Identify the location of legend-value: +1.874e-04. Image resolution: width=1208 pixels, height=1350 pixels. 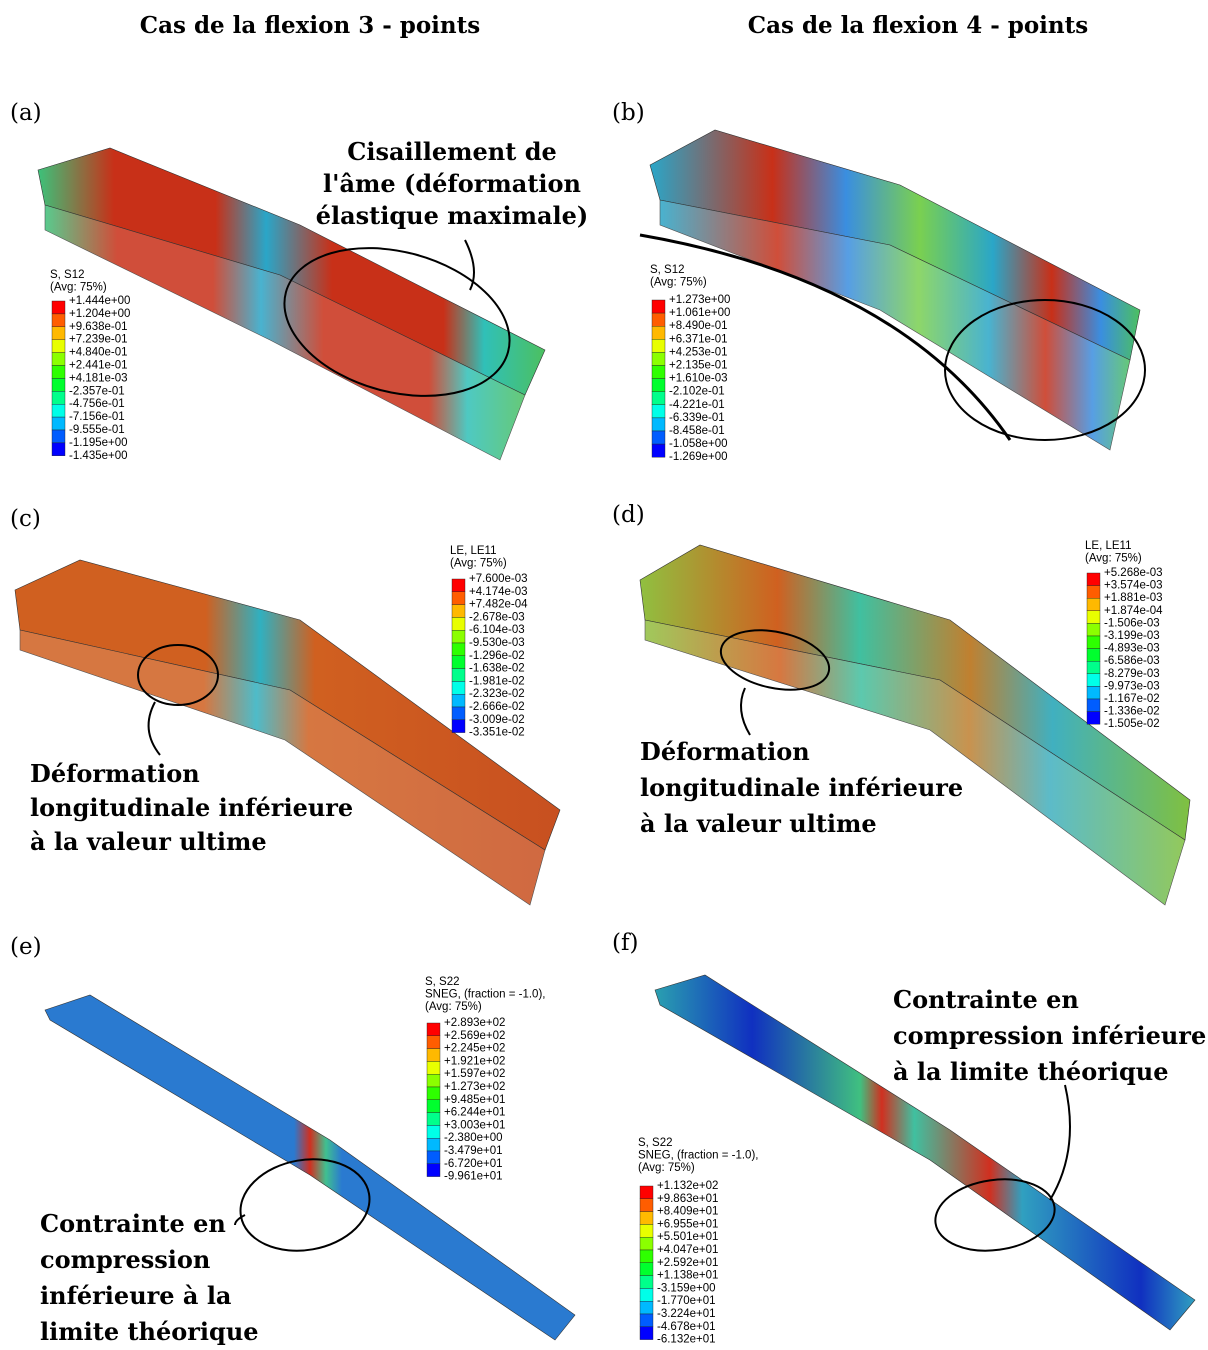
(1133, 611).